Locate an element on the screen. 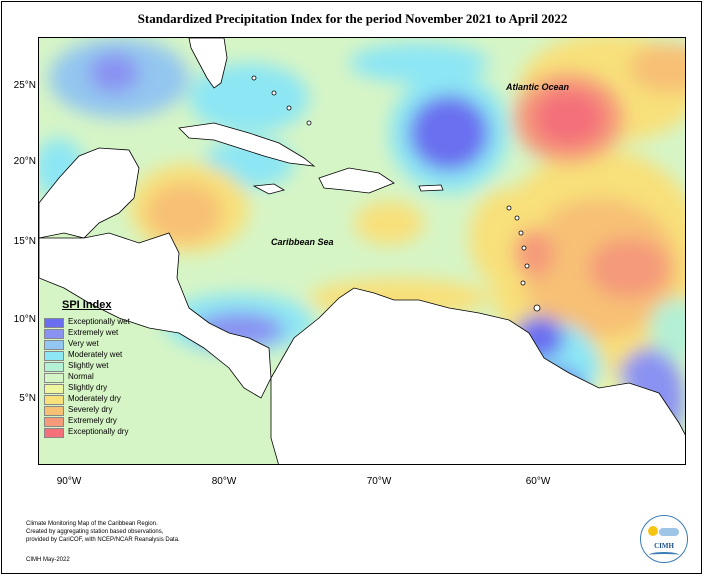 This screenshot has height=577, width=705. legend-label: Normal is located at coordinates (81, 376).